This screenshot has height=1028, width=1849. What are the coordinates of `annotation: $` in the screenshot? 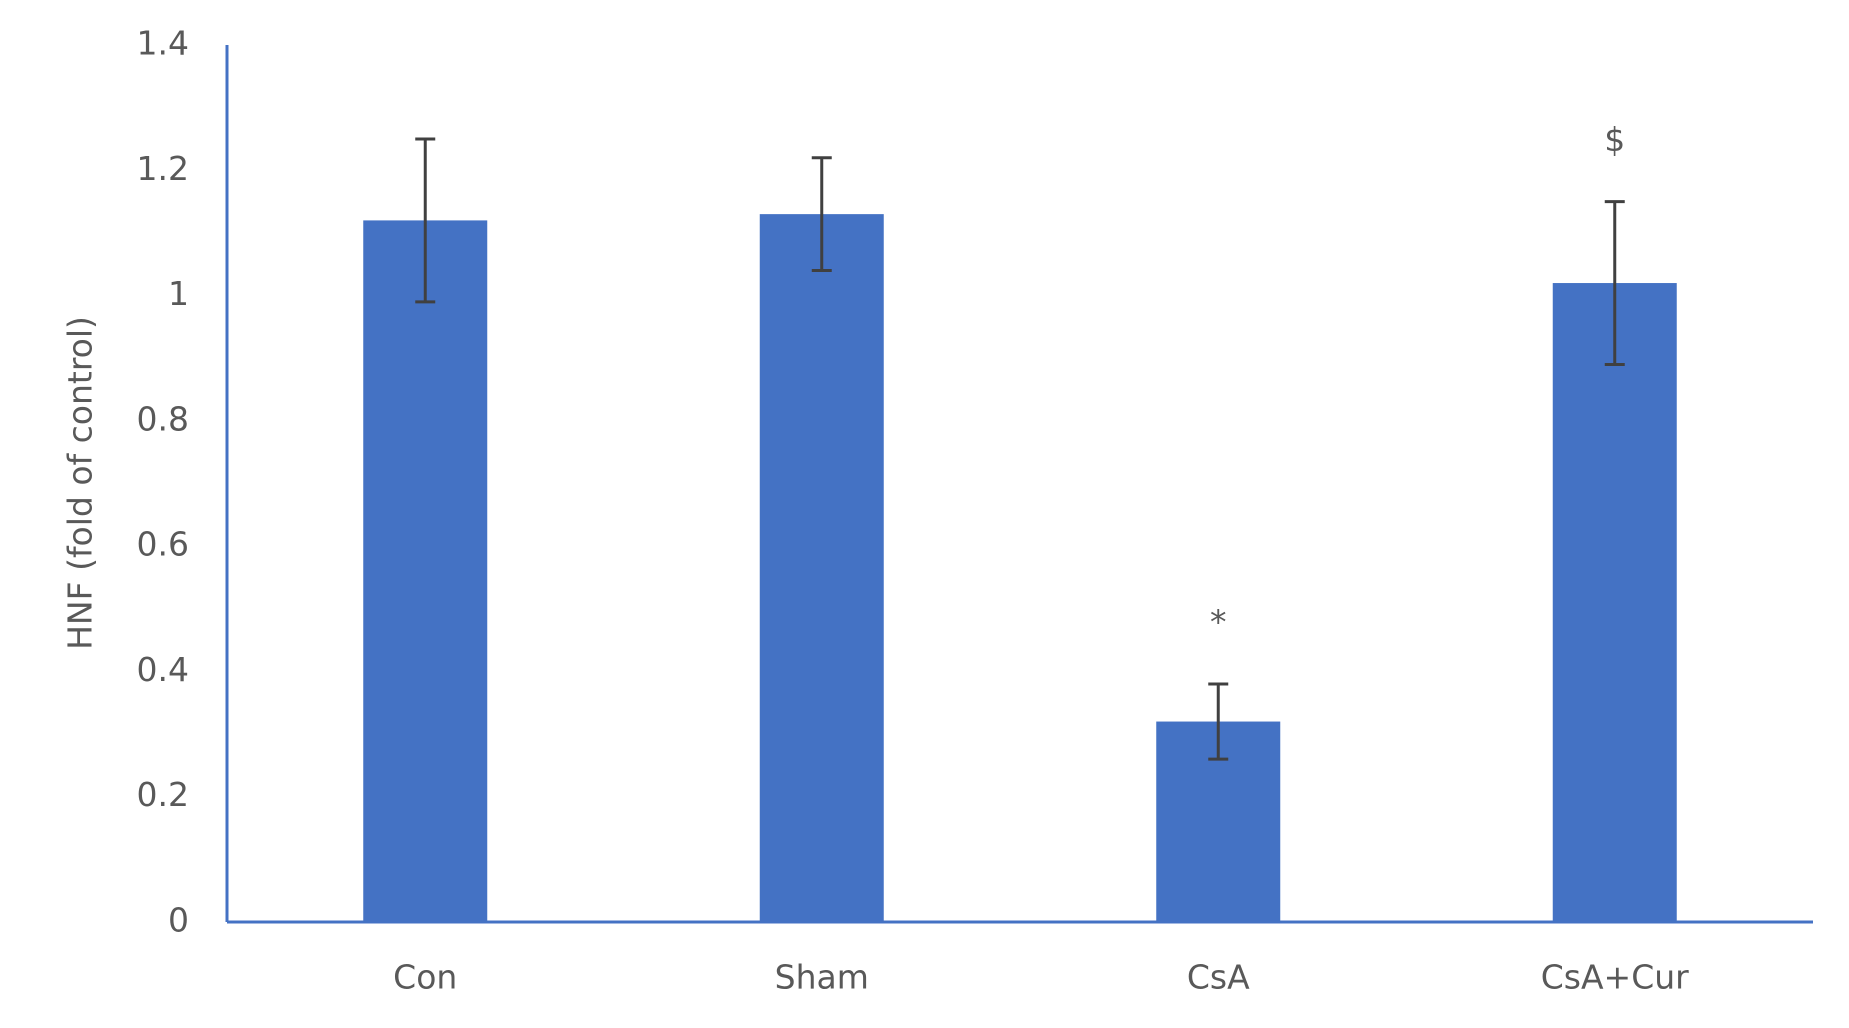 It's located at (1614, 139).